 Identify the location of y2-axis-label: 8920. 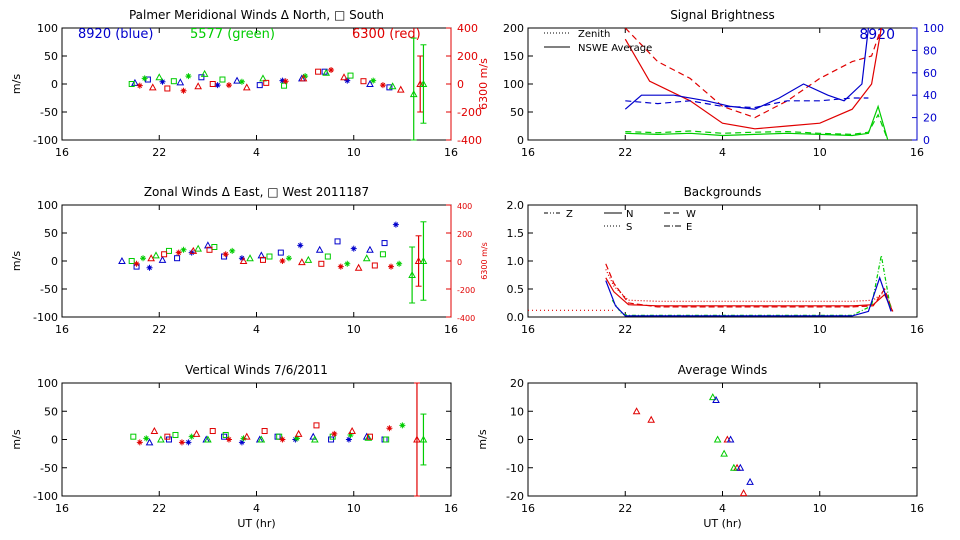
(877, 35).